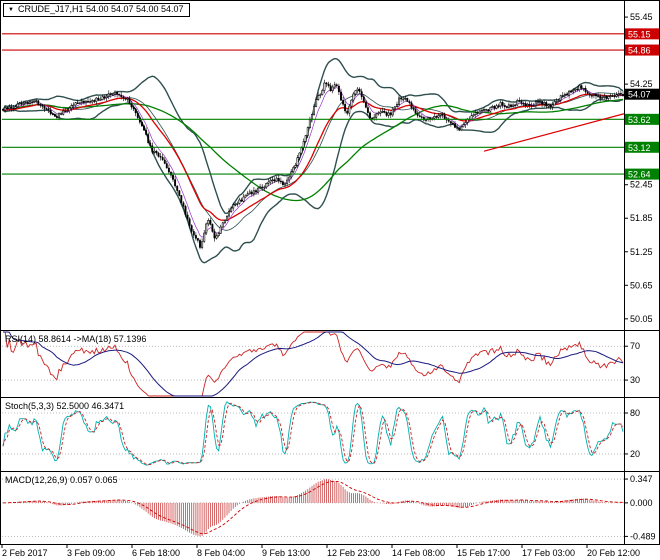 The width and height of the screenshot is (660, 560). Describe the element at coordinates (76, 339) in the screenshot. I see `rsi-indicator-label: RSI(14) 58.8614 ->MA(18) 57.1396` at that location.